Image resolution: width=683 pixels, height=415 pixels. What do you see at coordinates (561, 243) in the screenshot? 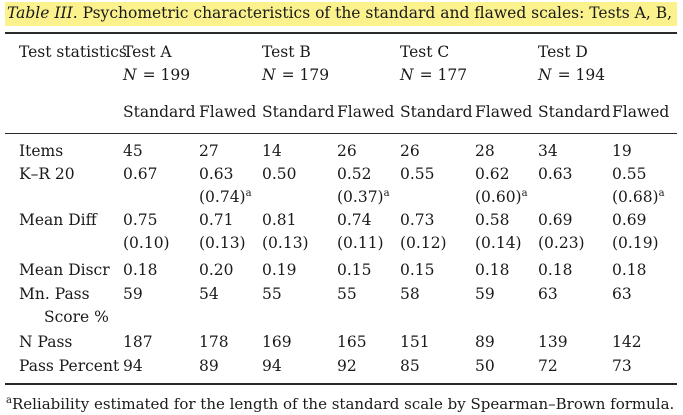
I see `secondary-value: (0.23)` at bounding box center [561, 243].